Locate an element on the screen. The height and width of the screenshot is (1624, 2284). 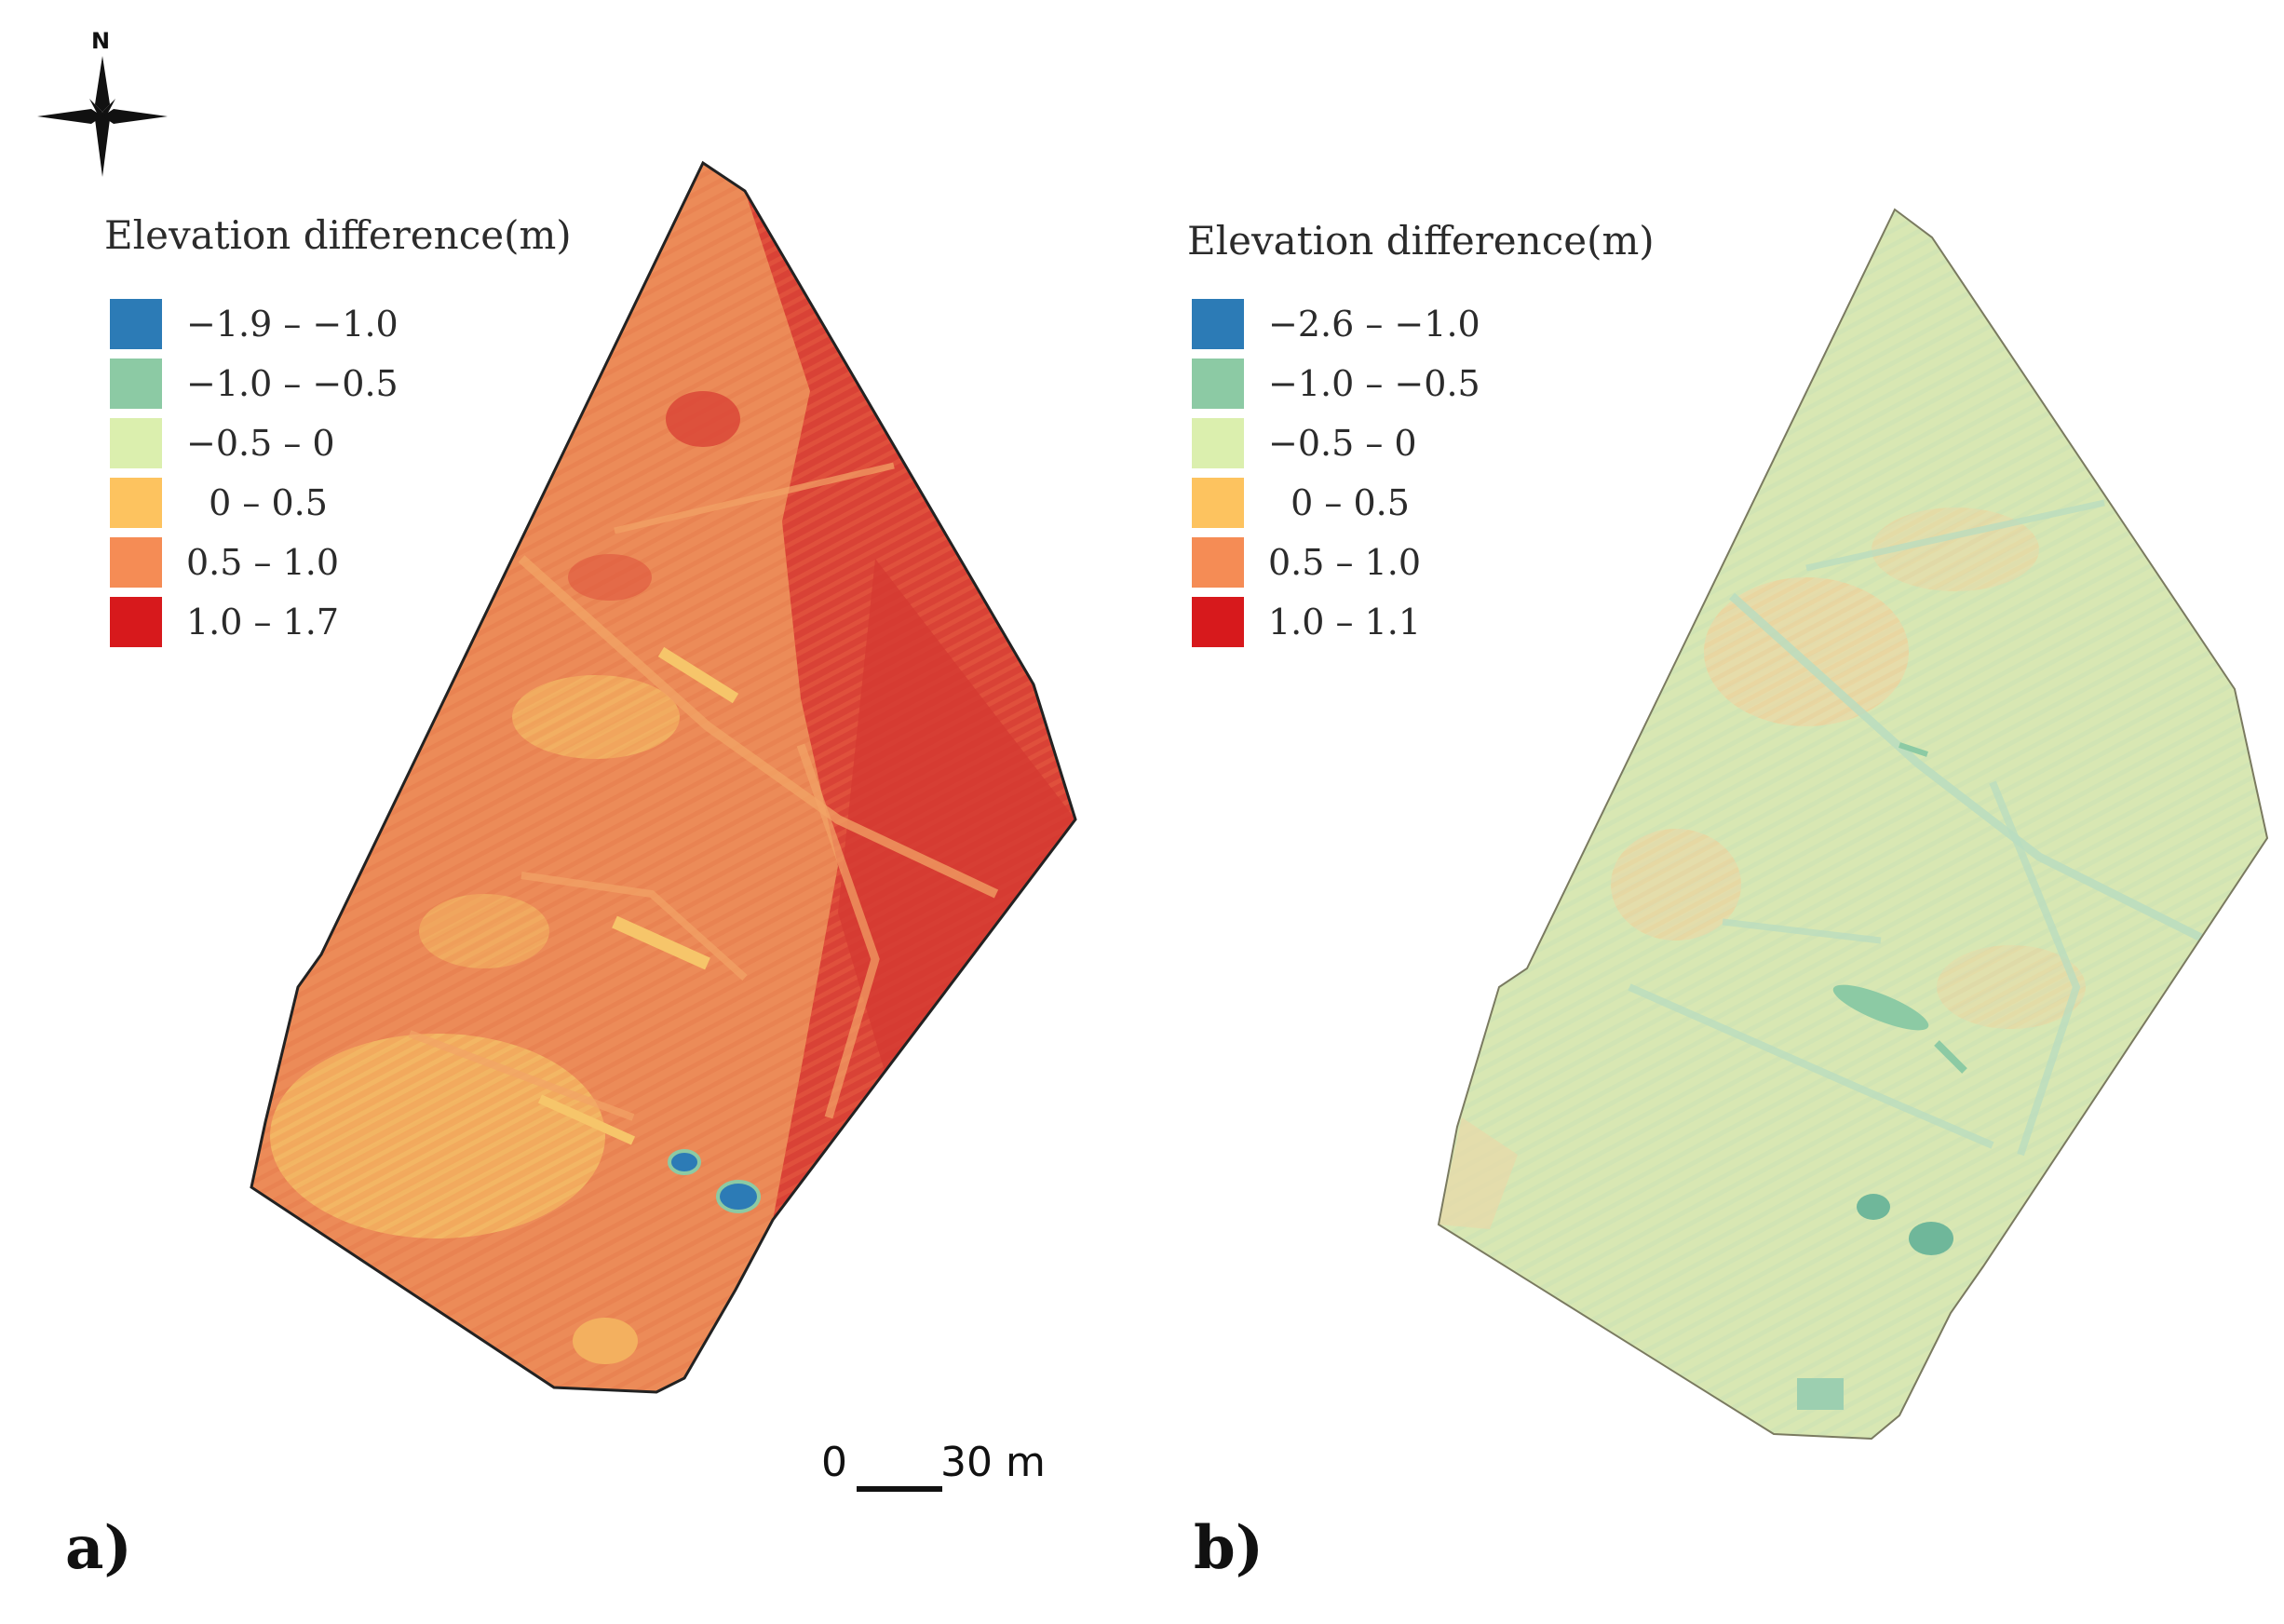
legend-label: 1.0 – 1.7 is located at coordinates (263, 622).